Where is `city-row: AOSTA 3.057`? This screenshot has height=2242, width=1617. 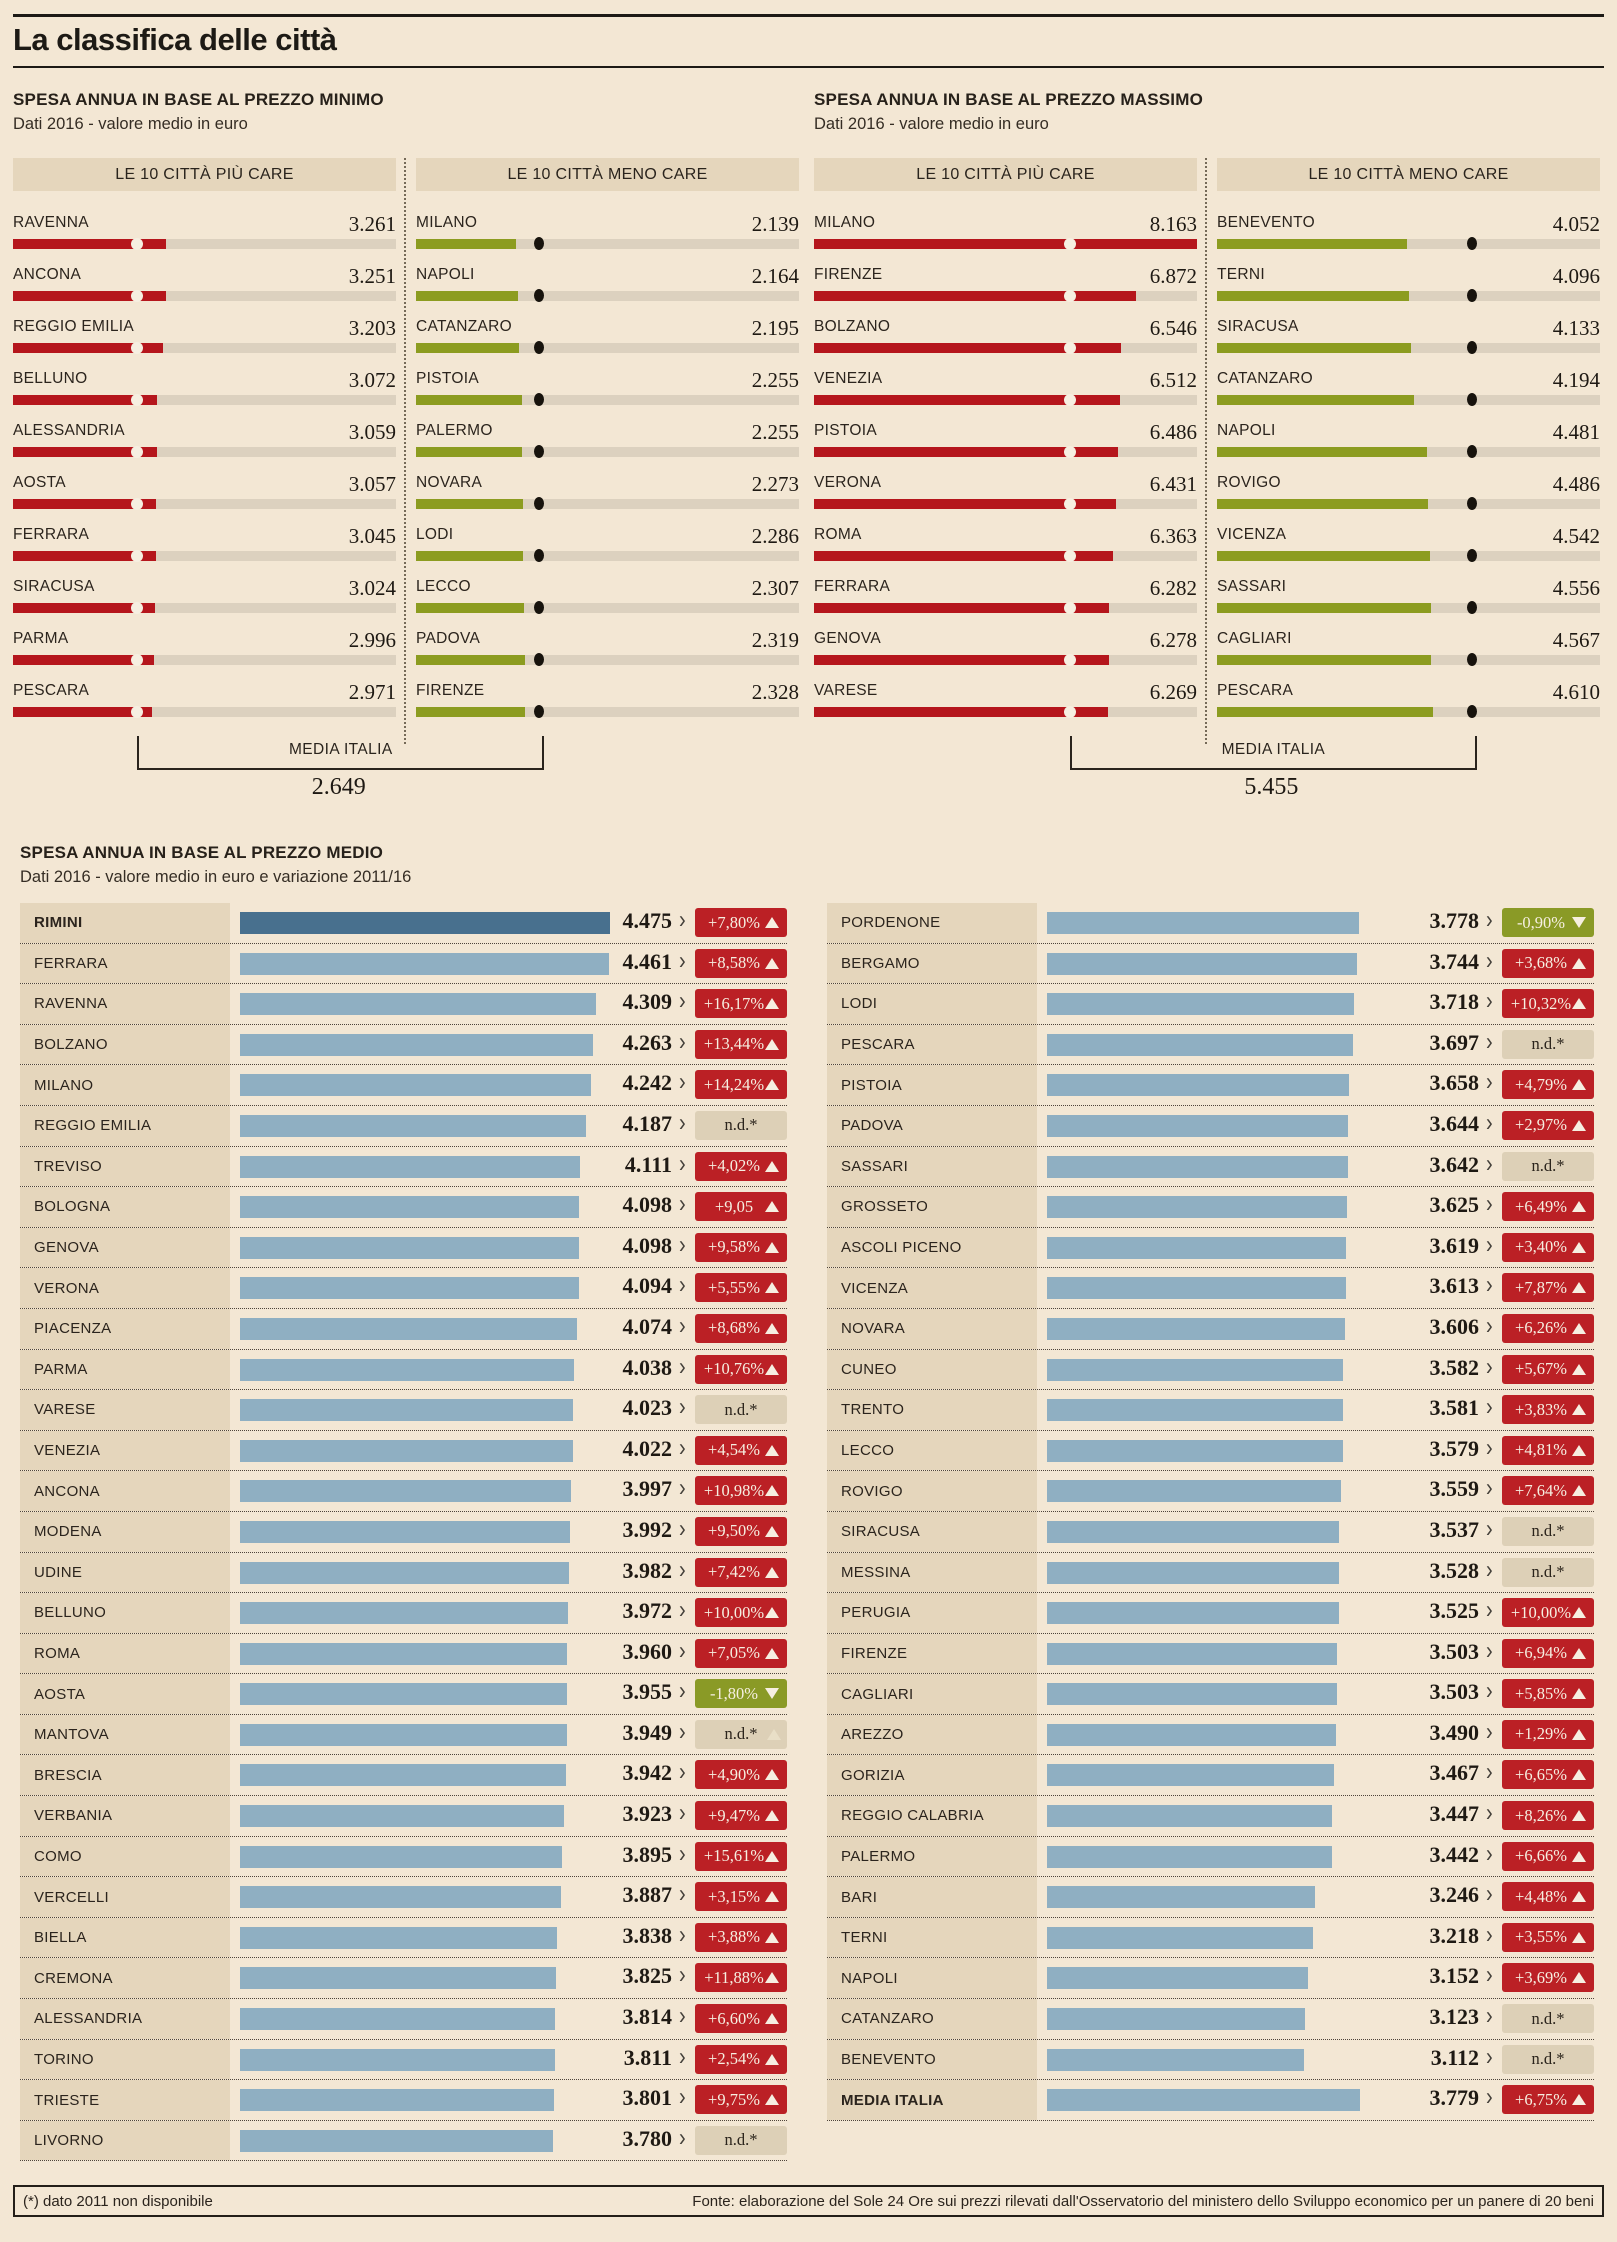 city-row: AOSTA 3.057 is located at coordinates (204, 498).